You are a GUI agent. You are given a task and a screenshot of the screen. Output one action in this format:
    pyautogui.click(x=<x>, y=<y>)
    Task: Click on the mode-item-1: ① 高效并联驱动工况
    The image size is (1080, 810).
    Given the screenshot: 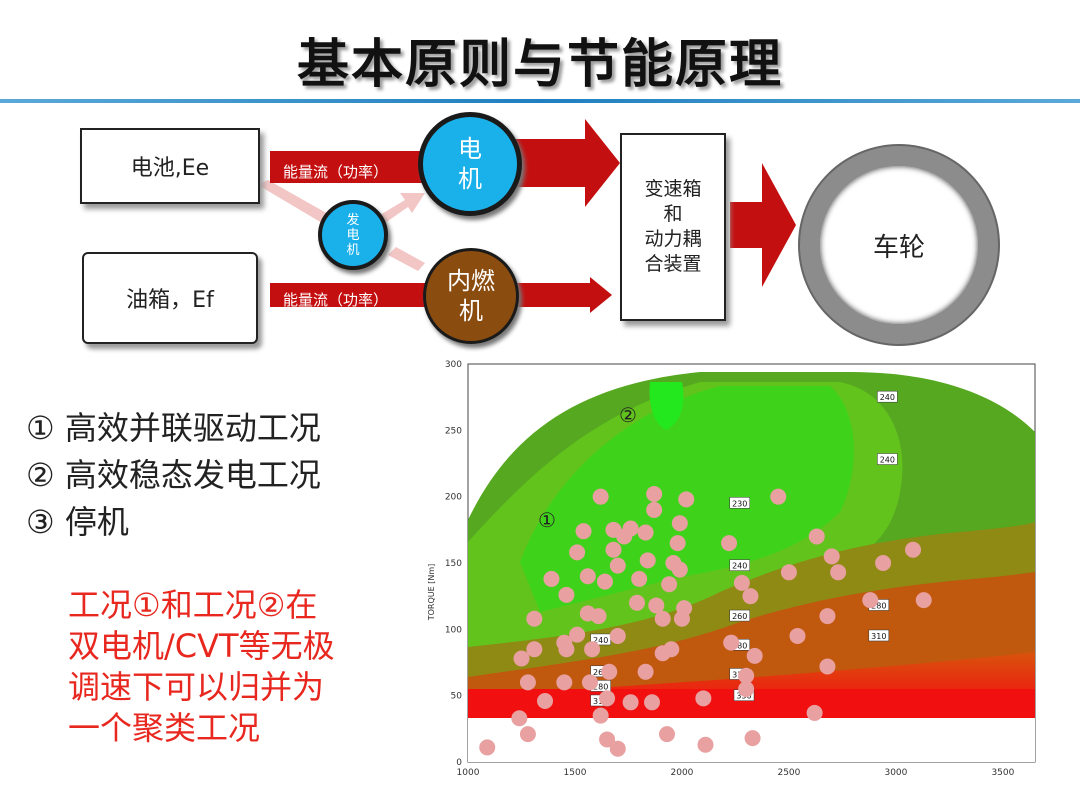 What is the action you would take?
    pyautogui.click(x=173, y=428)
    